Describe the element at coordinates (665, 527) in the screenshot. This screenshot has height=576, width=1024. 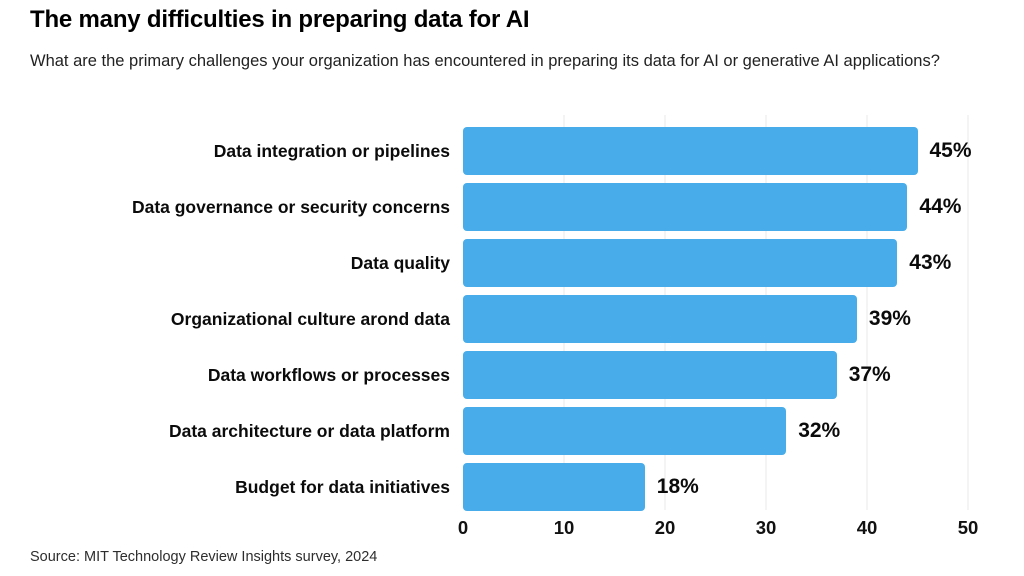
I see `x-axis-tick-label: 20` at that location.